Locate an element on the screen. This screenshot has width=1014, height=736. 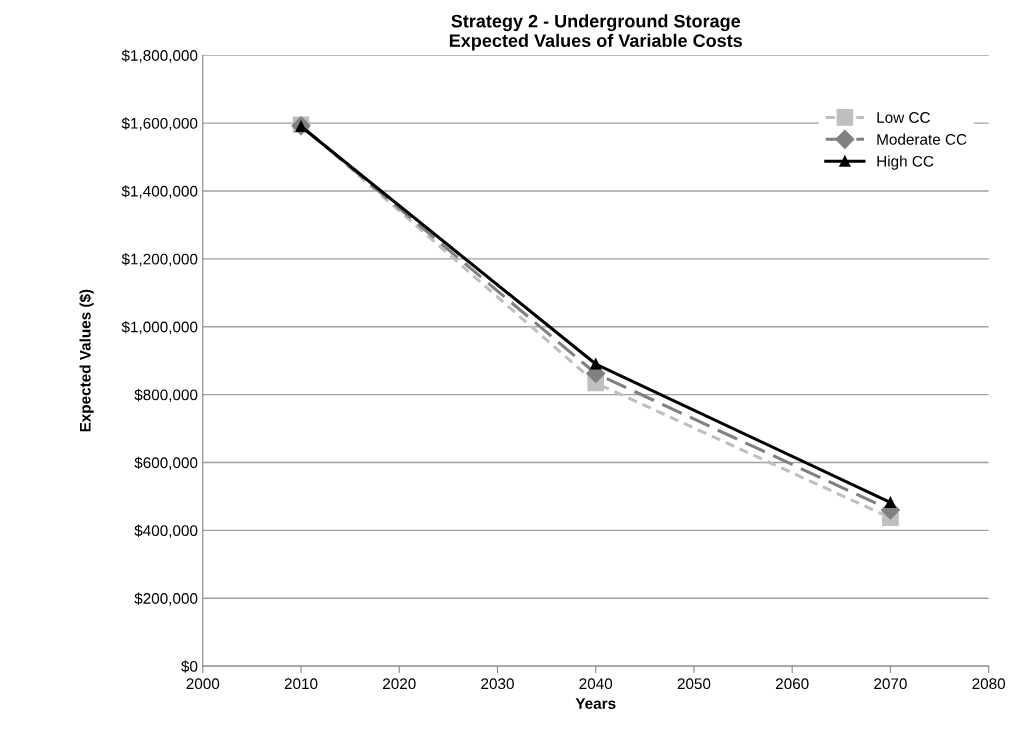
y-axis-title: Expected Values ($) is located at coordinates (86, 360).